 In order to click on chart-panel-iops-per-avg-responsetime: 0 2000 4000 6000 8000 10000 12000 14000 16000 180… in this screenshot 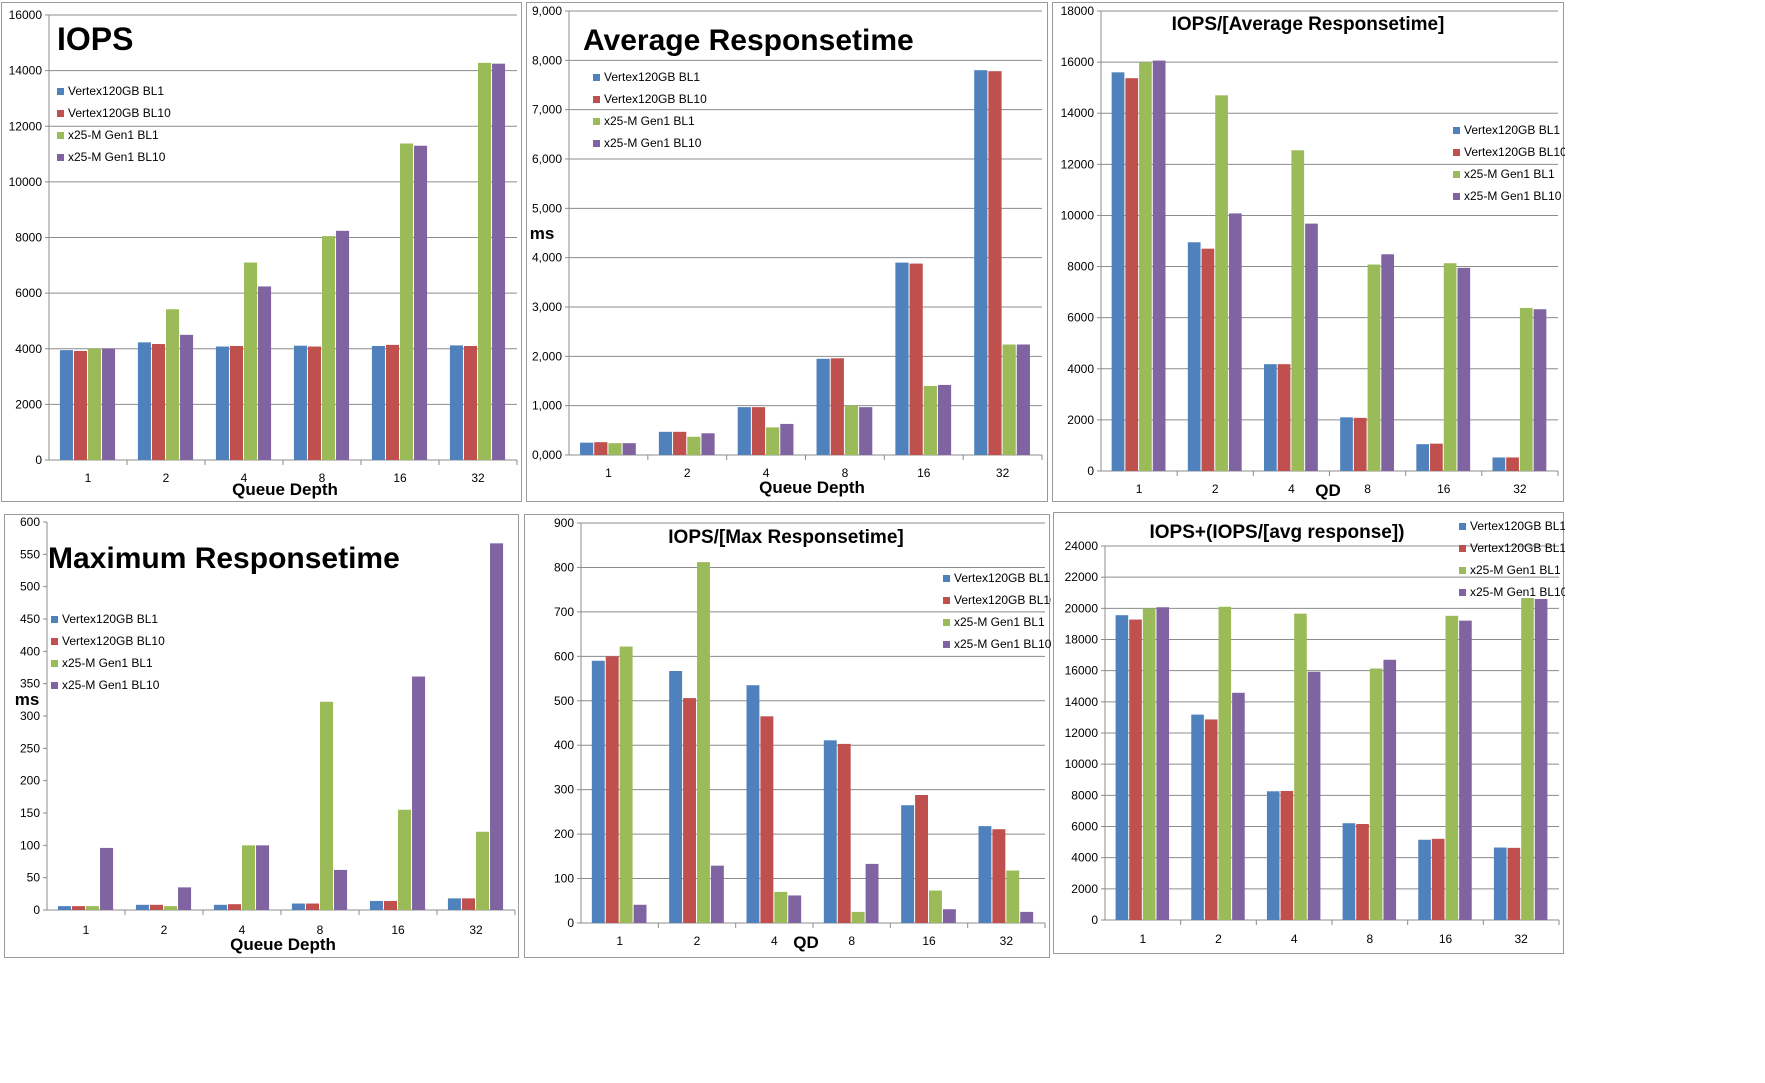, I will do `click(1308, 252)`.